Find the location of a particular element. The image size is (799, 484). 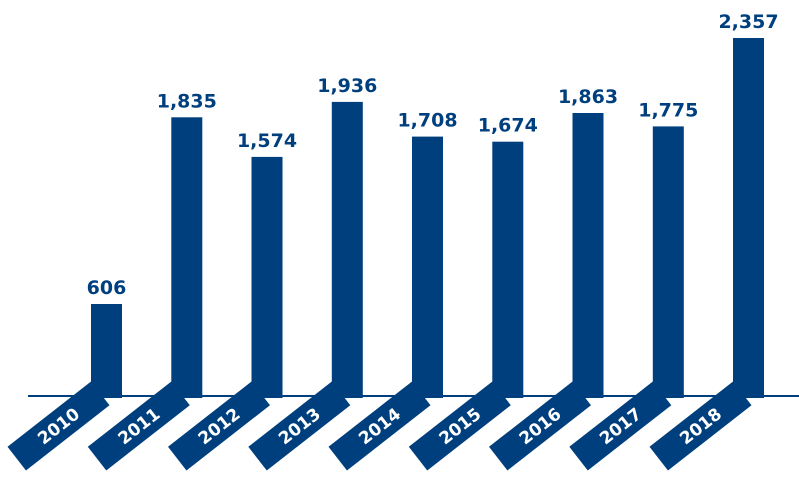

value-label-2014: 1,708 is located at coordinates (427, 121).